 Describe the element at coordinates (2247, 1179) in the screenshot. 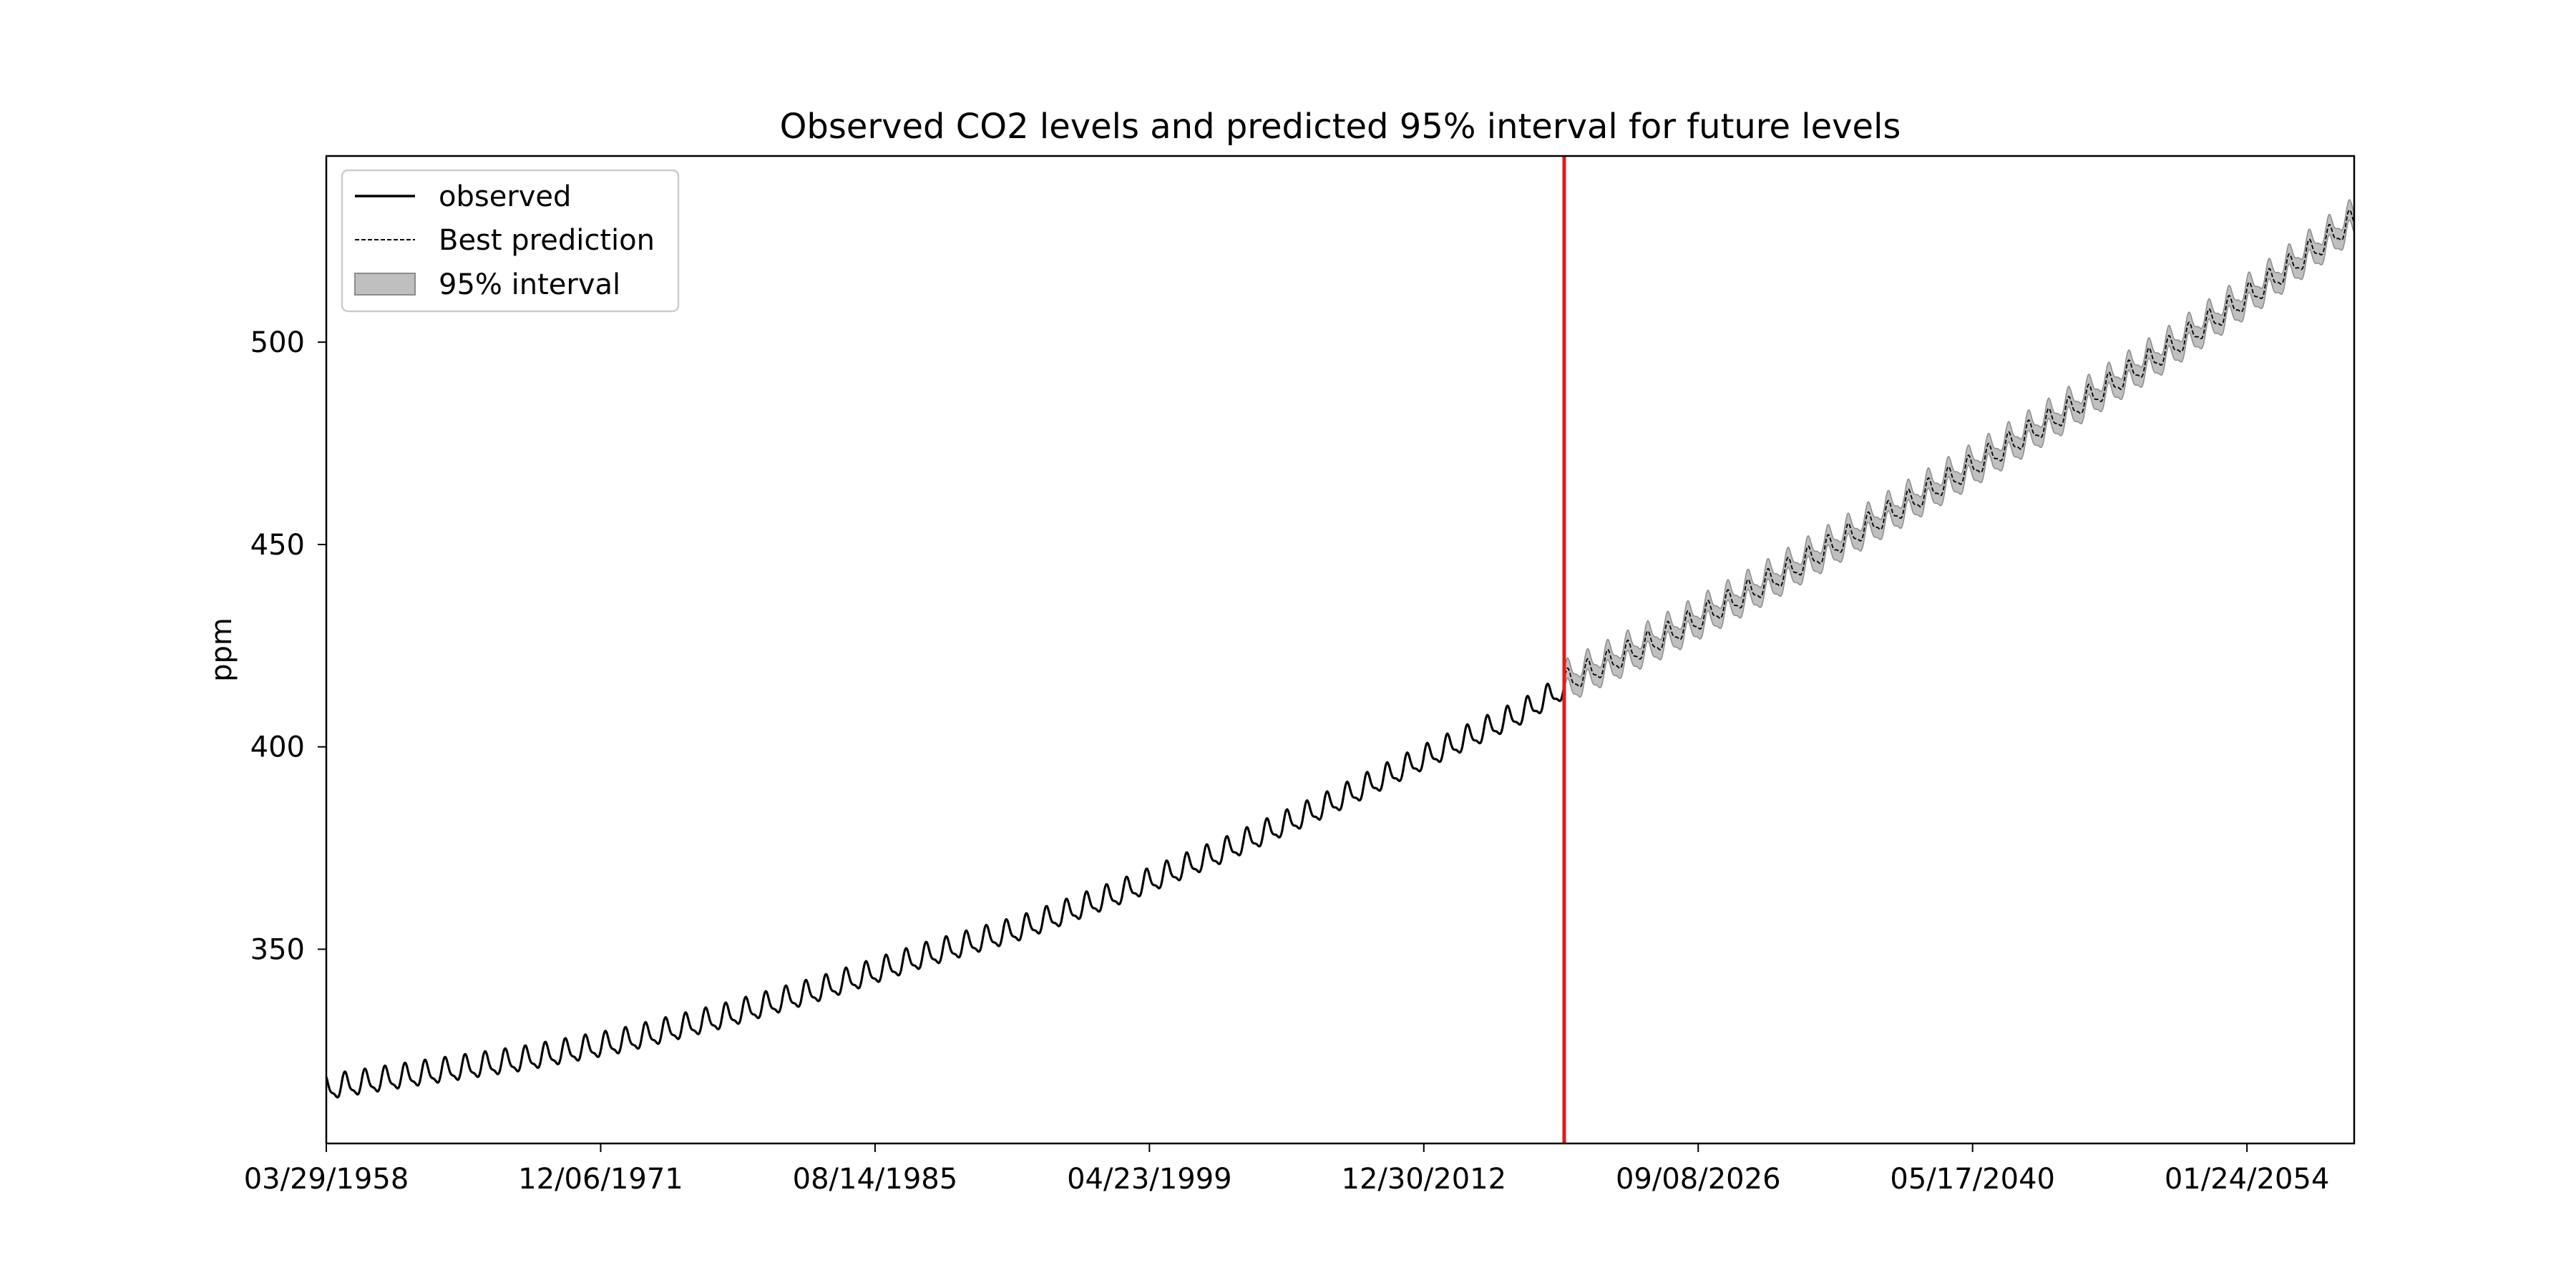

I see `x-tick-label: 01/24/2054` at that location.